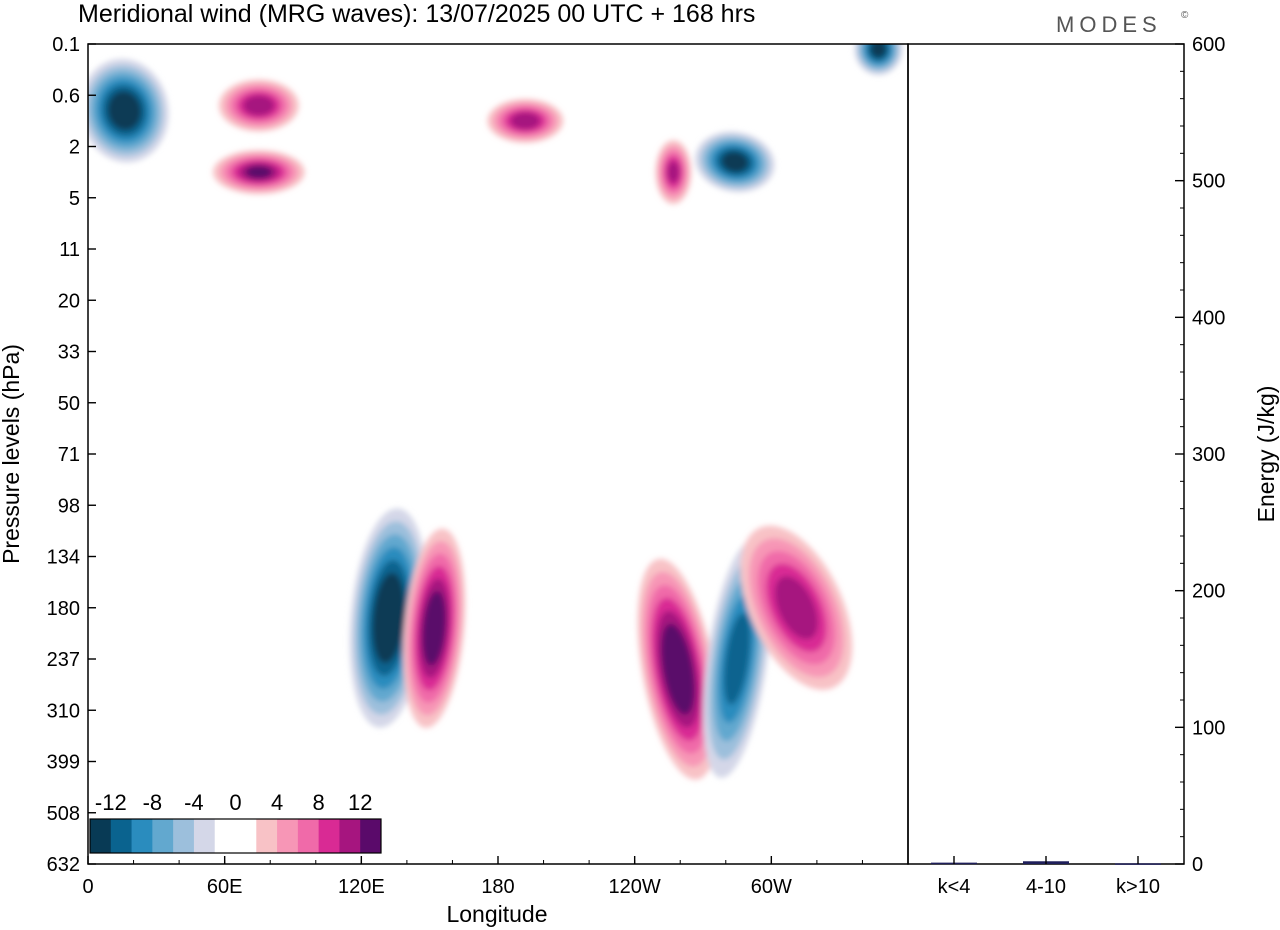 Image resolution: width=1280 pixels, height=930 pixels. Describe the element at coordinates (1046, 887) in the screenshot. I see `energy-category-label: 4-10` at that location.